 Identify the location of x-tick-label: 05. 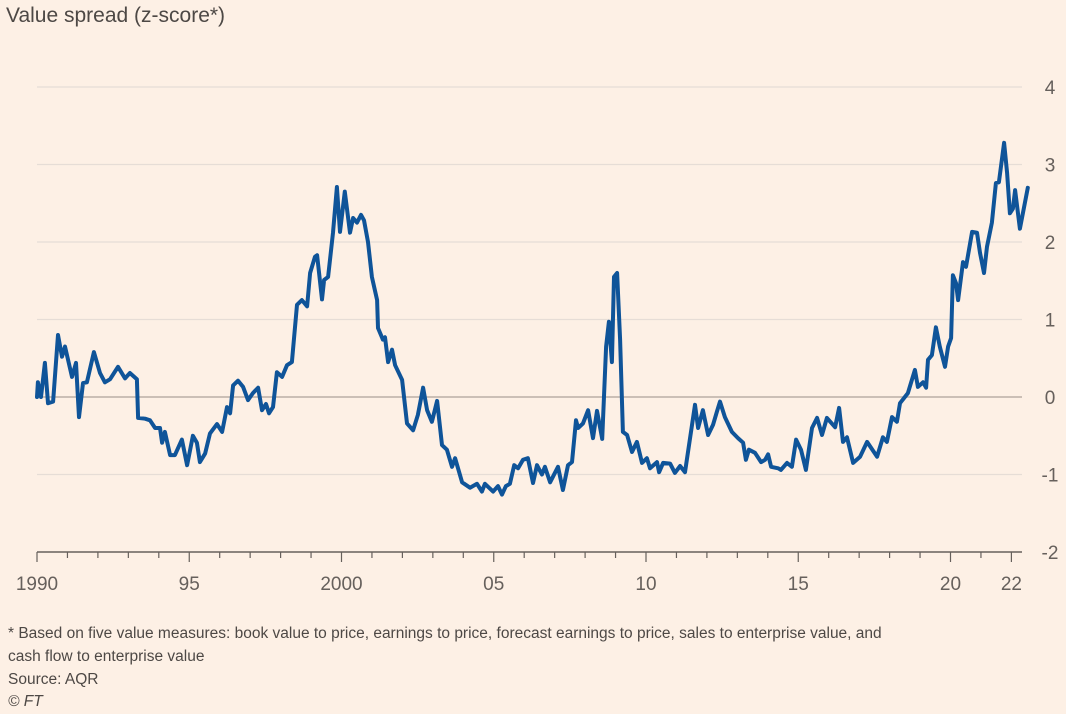
(493, 584).